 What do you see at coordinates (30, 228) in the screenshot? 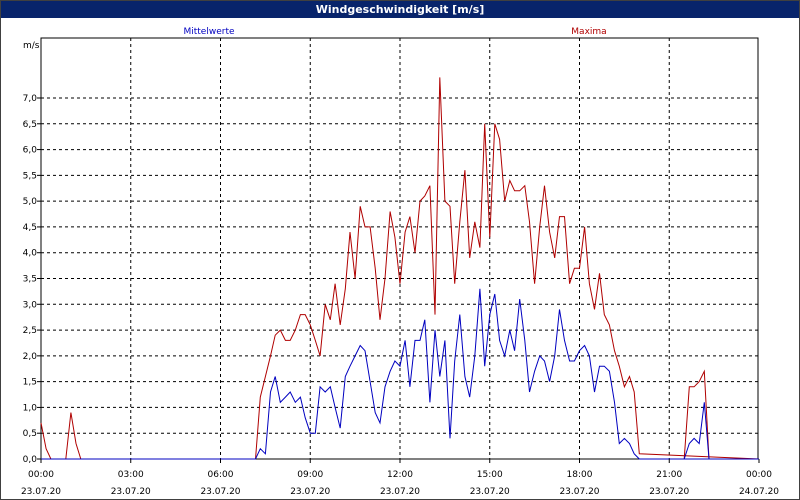
I see `y-tick-label: 4,5` at bounding box center [30, 228].